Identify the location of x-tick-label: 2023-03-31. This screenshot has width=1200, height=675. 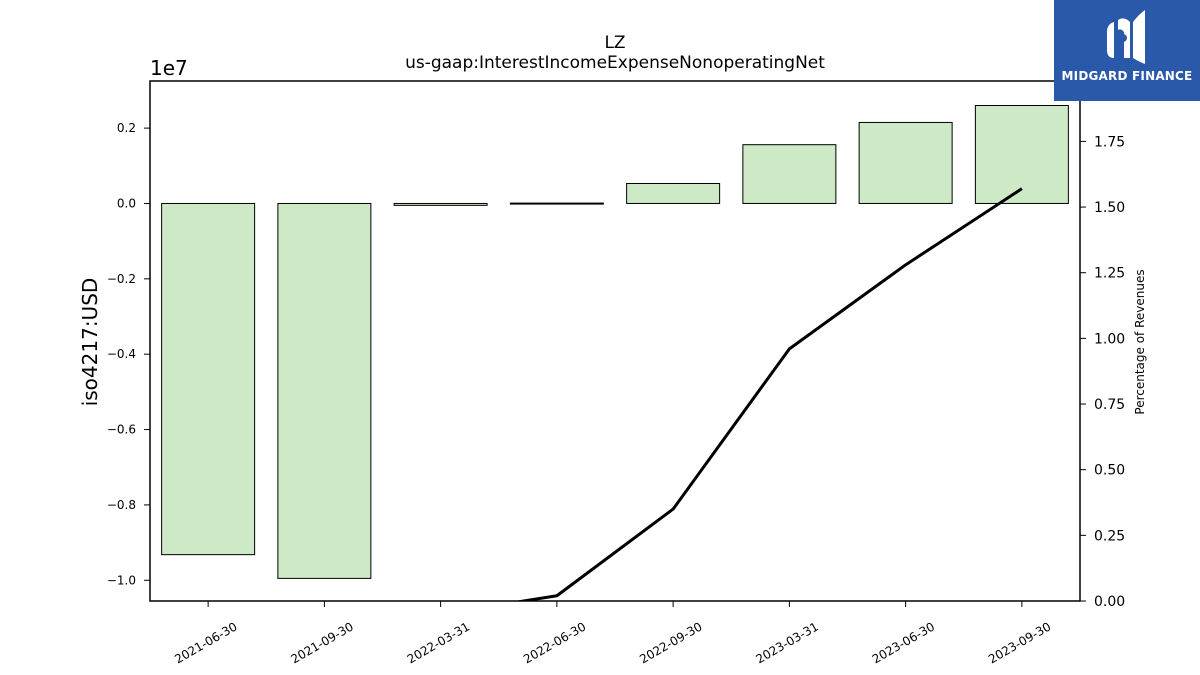
(786, 642).